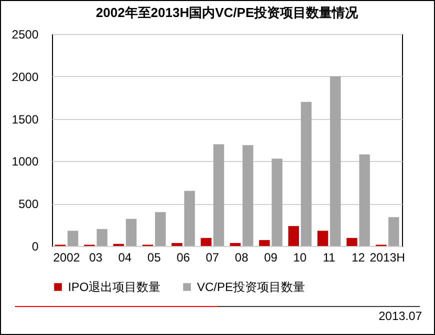  I want to click on y-tick-label: 1000, so click(25, 161).